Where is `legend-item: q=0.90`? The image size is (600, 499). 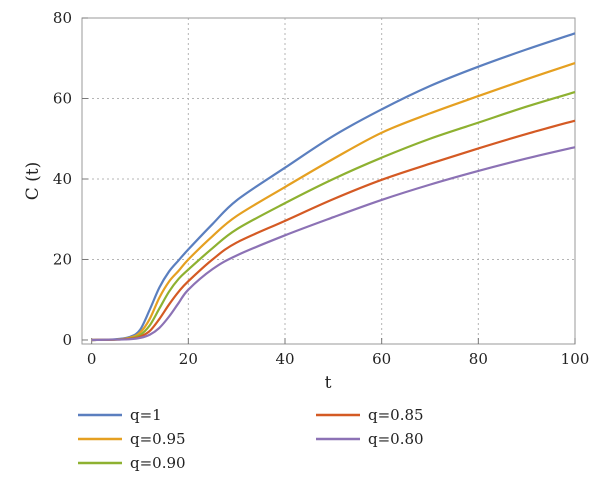 legend-item: q=0.90 is located at coordinates (132, 463).